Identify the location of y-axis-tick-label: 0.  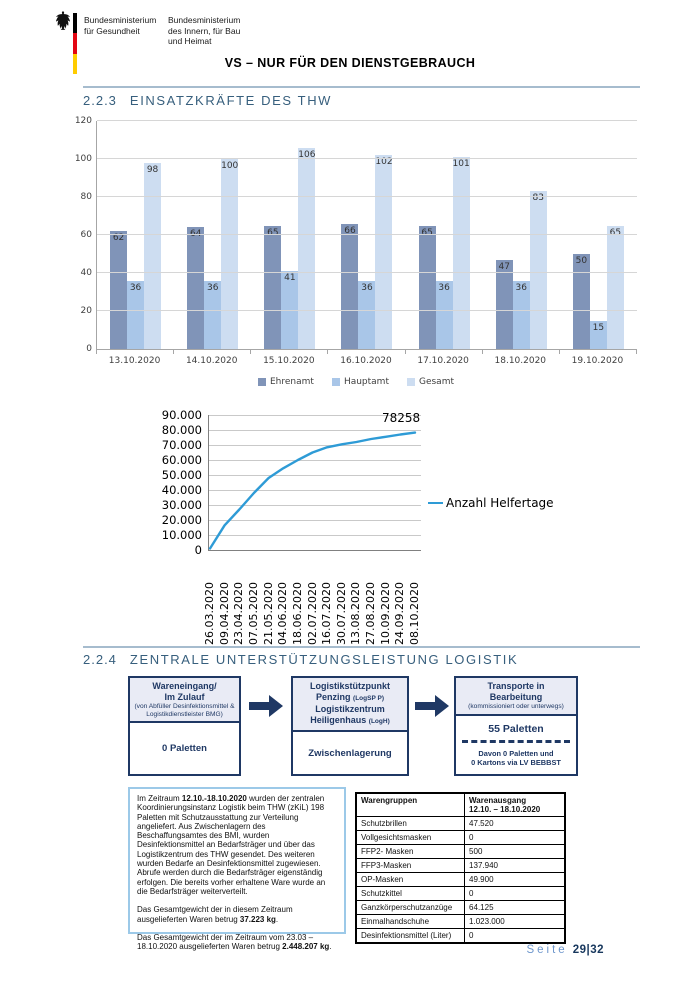
(198, 550).